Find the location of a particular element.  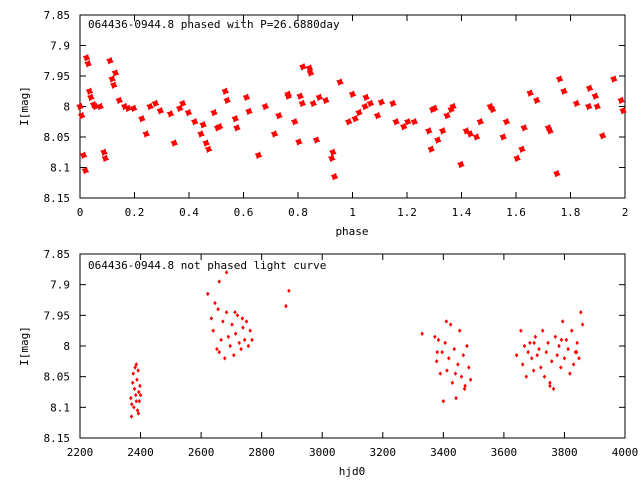

phased-y-axis-label: I[mag] is located at coordinates (24, 106).